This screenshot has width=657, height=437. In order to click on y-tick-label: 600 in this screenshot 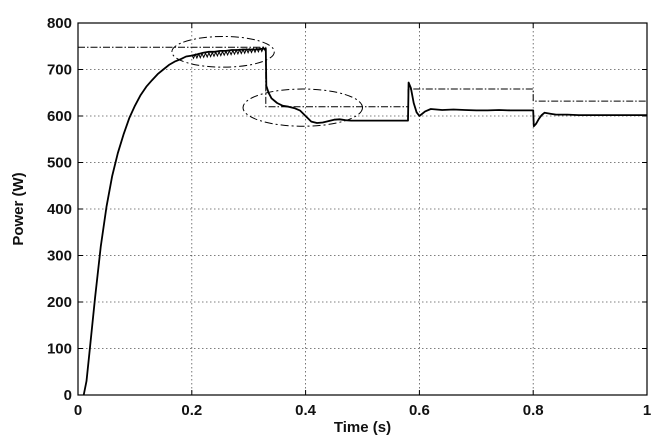, I will do `click(59, 116)`.